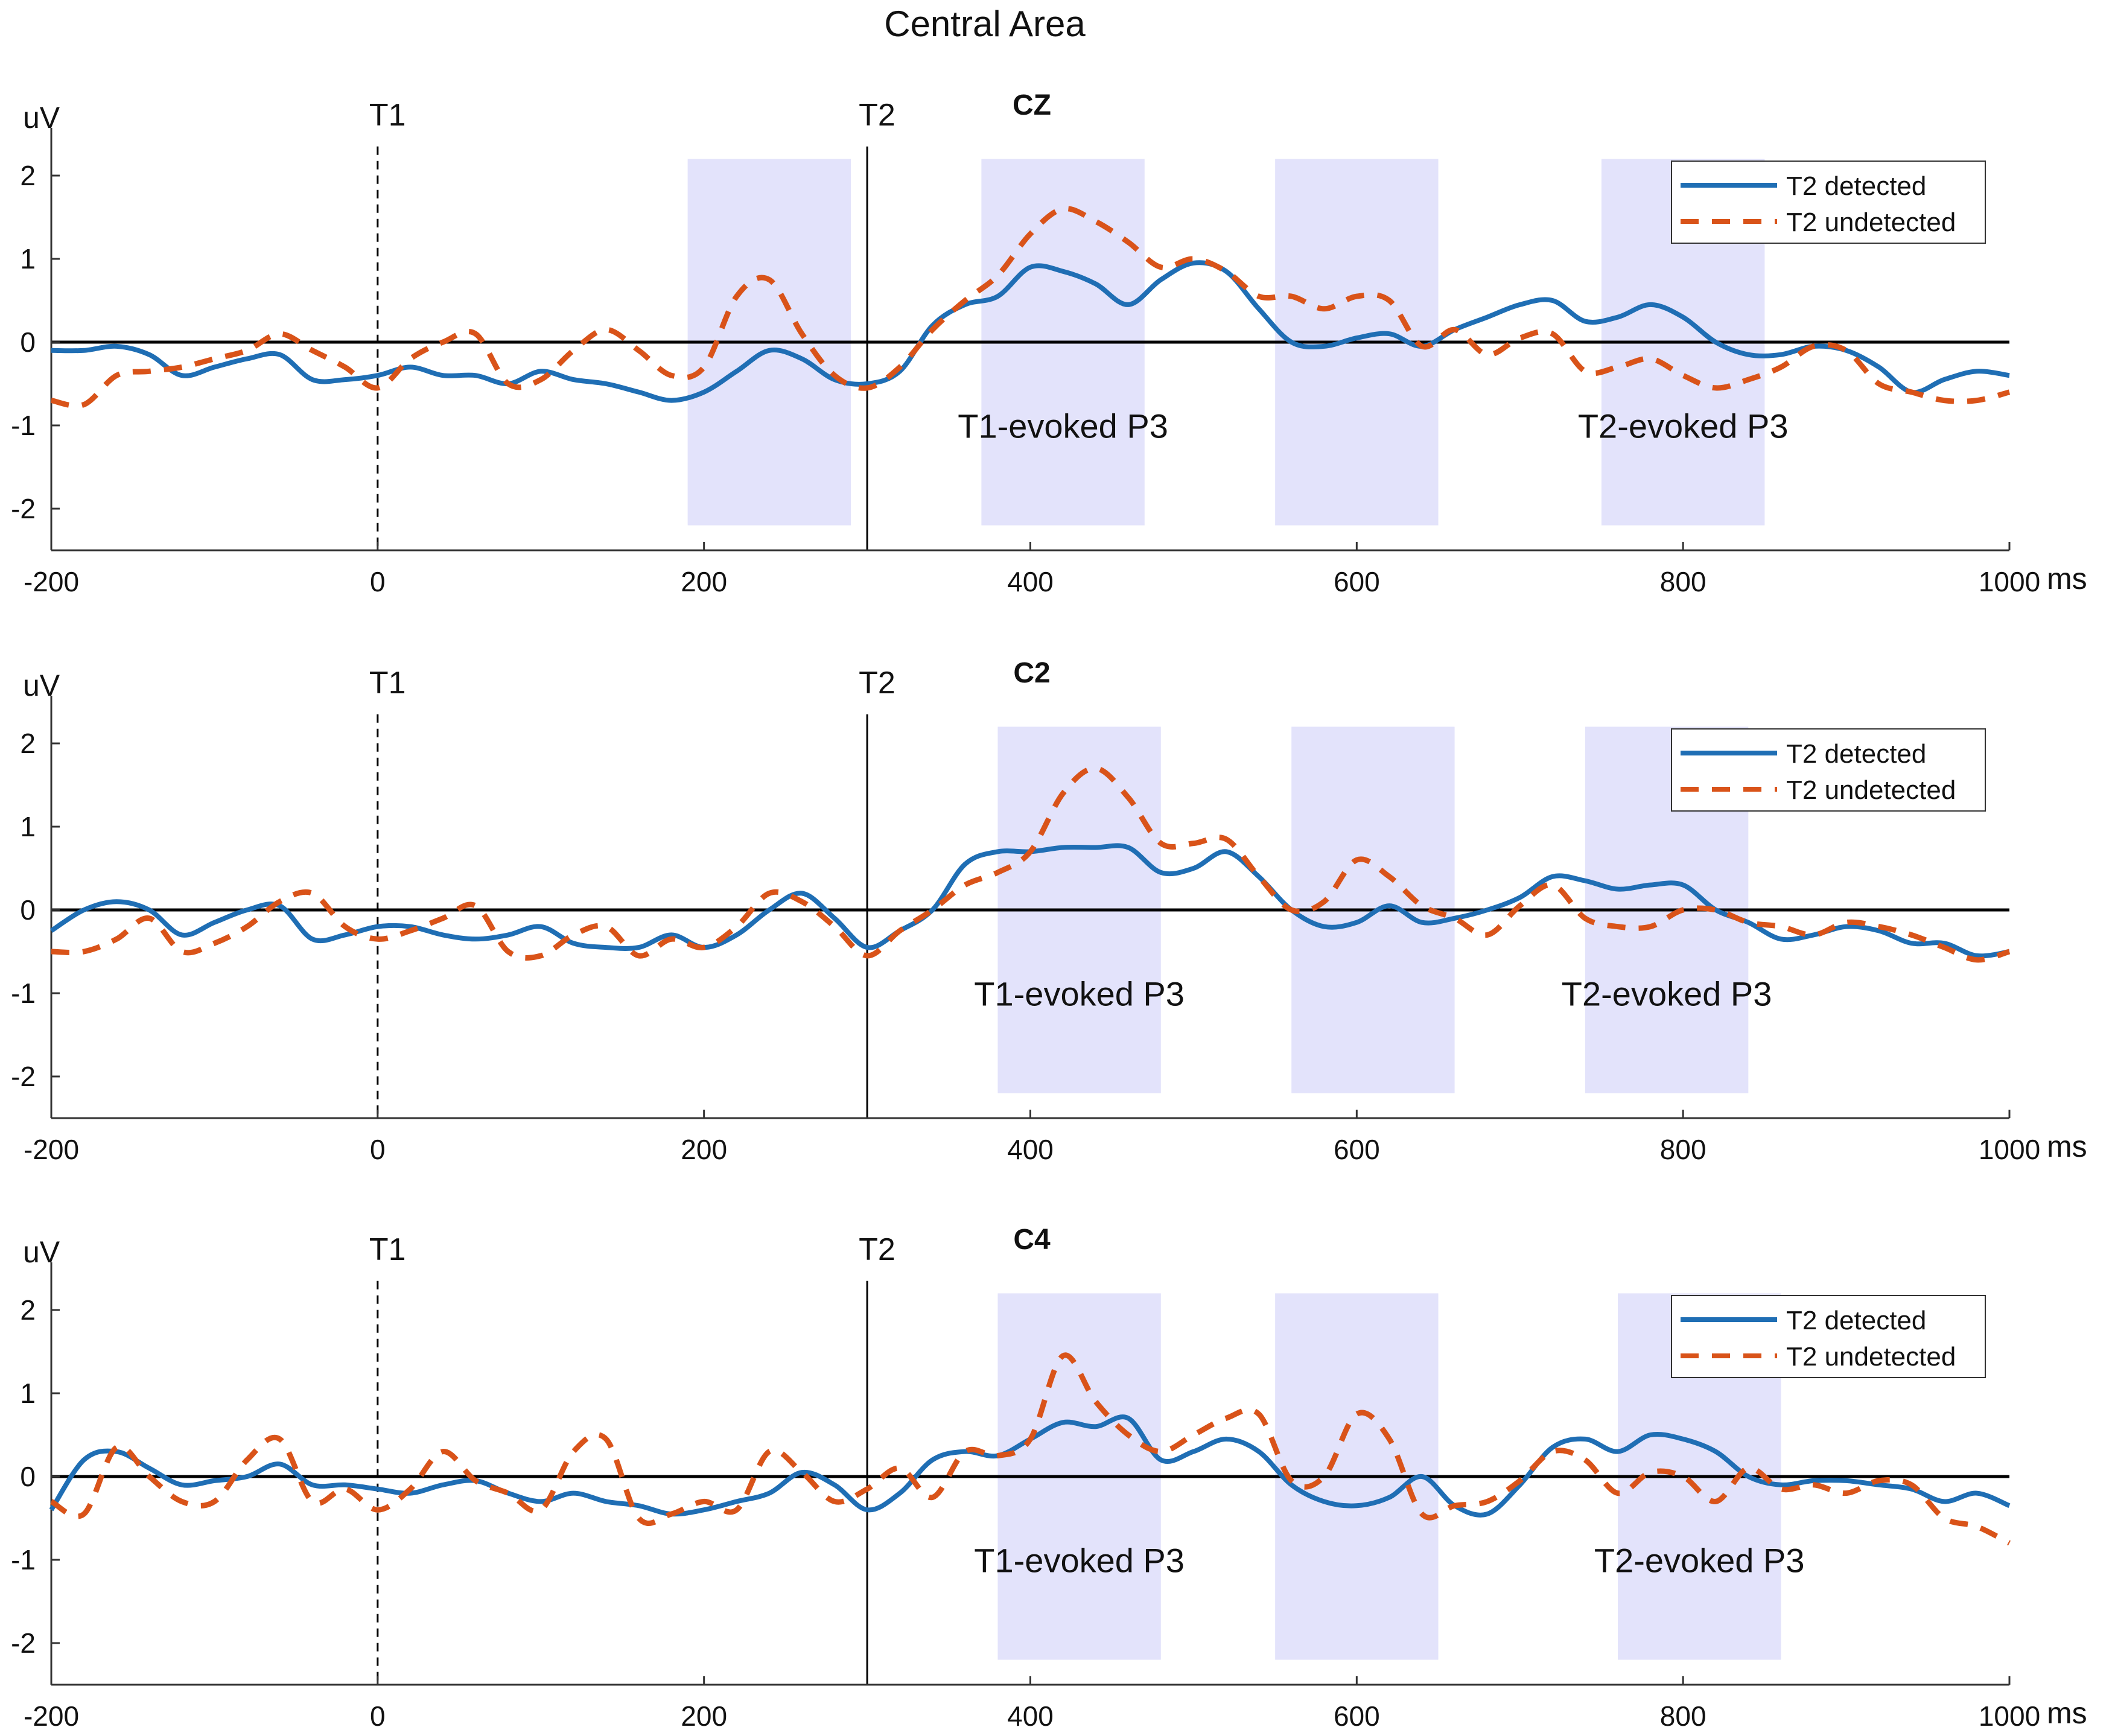 This screenshot has height=1736, width=2112. What do you see at coordinates (51, 1716) in the screenshot?
I see `x-tick-label: -200` at bounding box center [51, 1716].